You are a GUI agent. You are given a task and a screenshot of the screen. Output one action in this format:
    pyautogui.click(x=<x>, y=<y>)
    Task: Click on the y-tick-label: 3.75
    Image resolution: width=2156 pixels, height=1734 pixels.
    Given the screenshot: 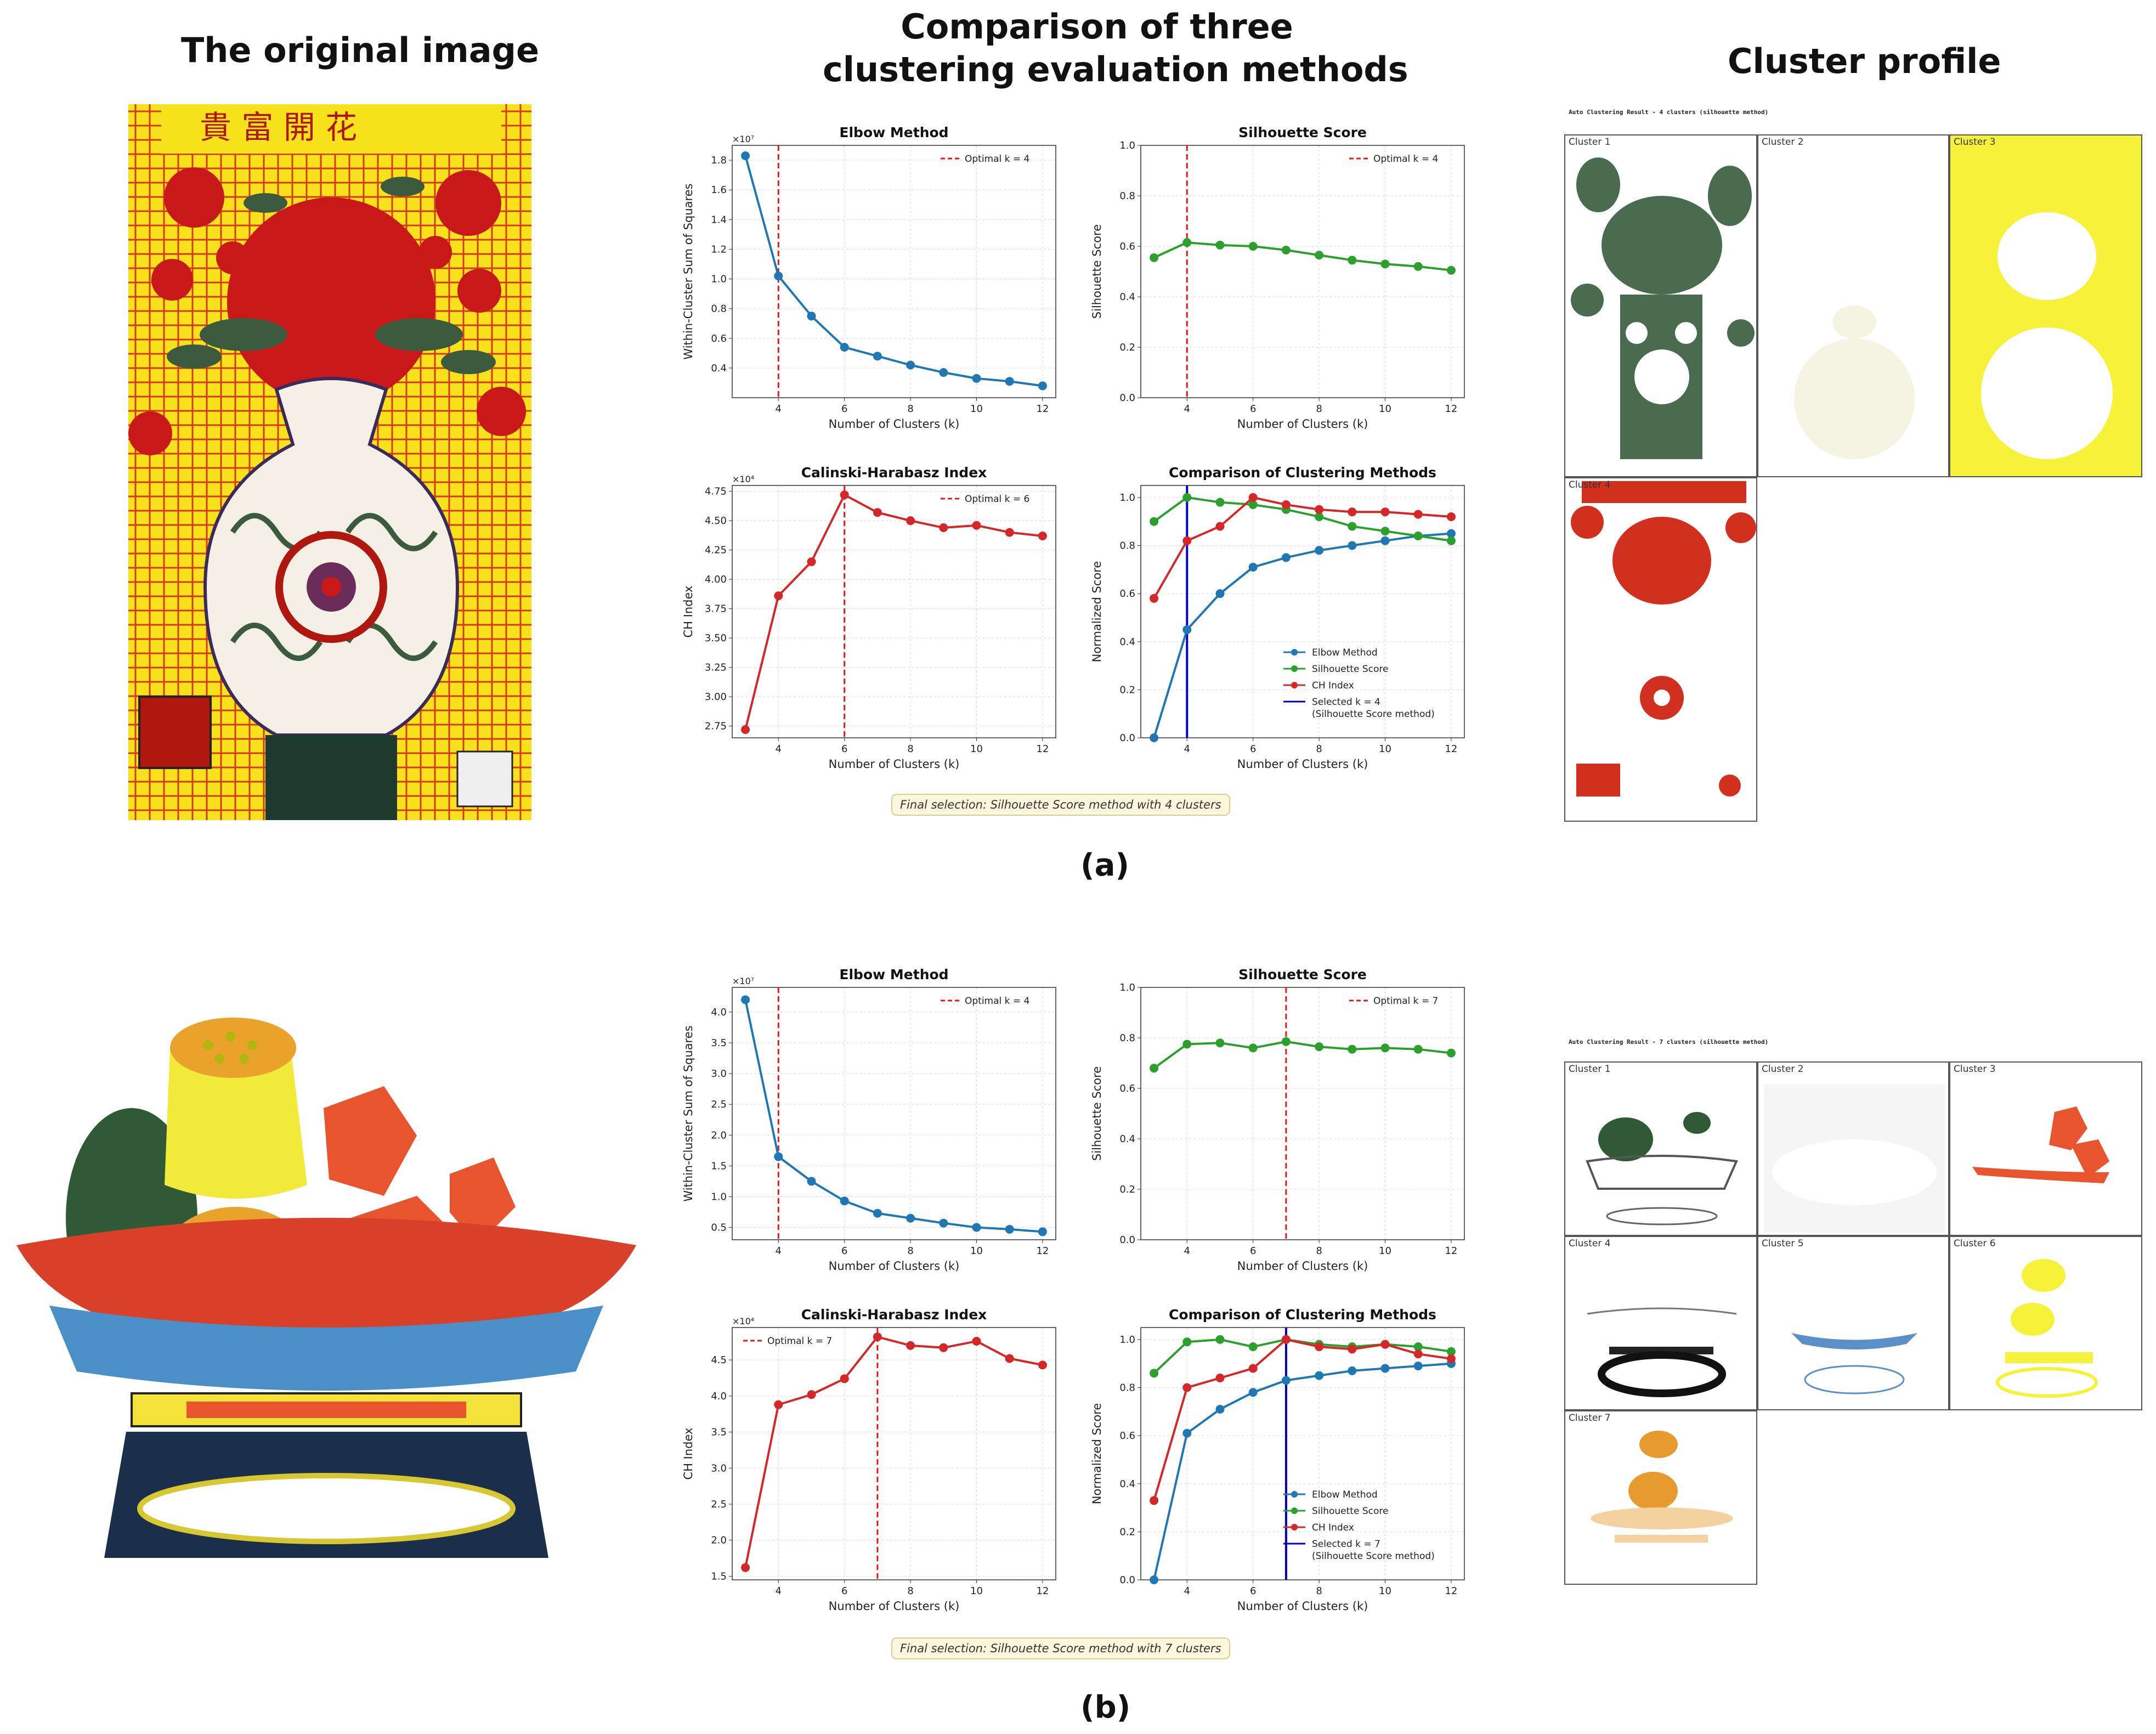 What is the action you would take?
    pyautogui.click(x=716, y=609)
    